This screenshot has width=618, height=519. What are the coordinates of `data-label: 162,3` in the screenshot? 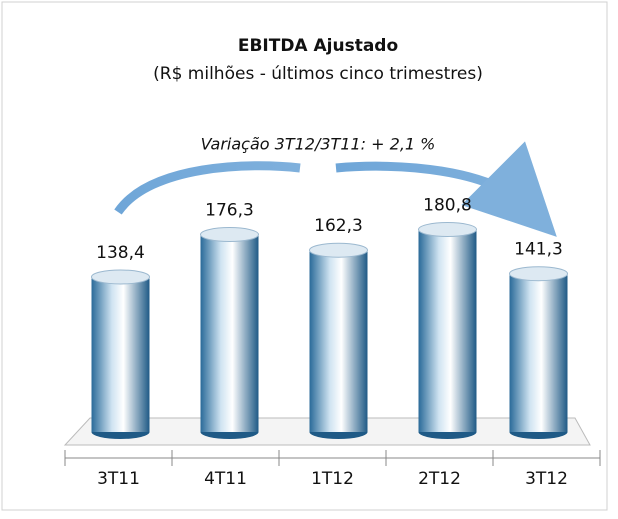 It's located at (338, 226).